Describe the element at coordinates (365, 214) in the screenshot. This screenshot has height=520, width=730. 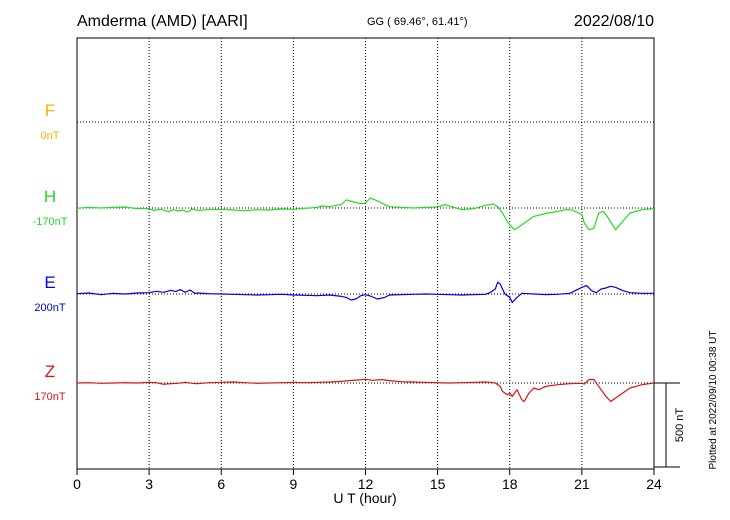
I see `series-line-H` at that location.